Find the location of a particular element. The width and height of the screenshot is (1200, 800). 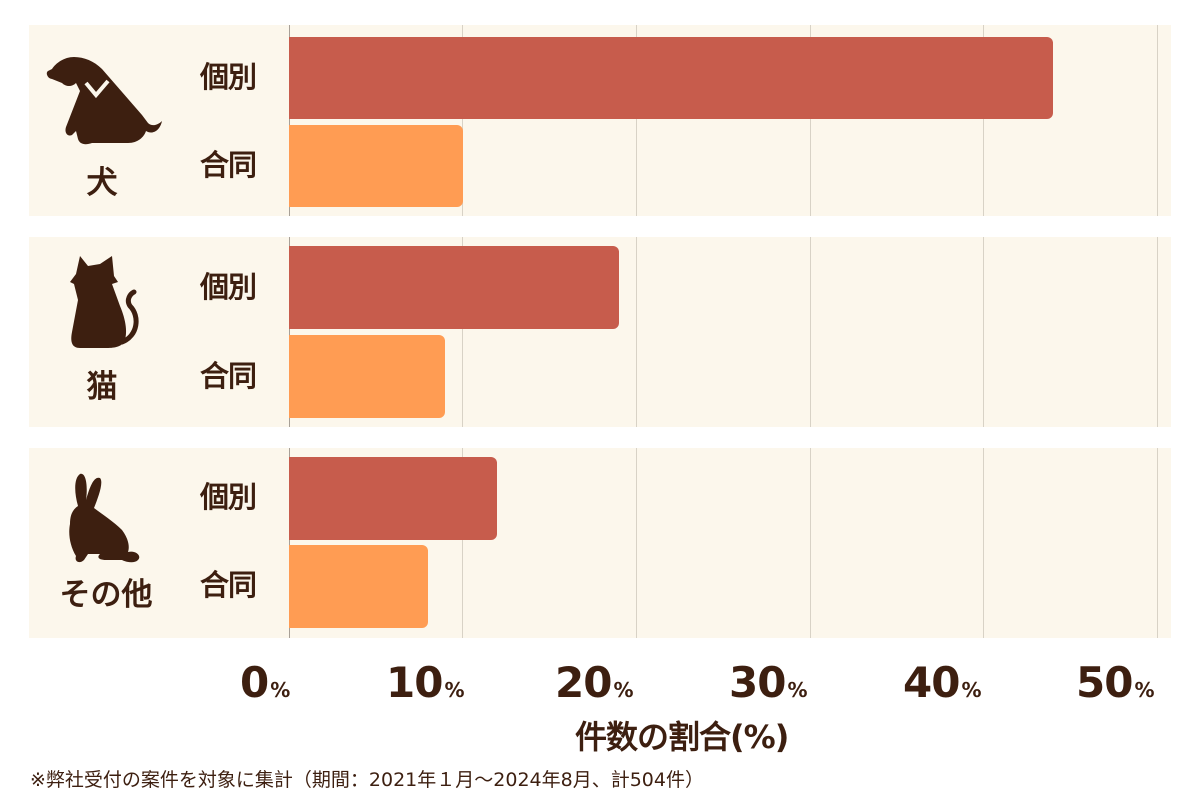

bar-cat-joint is located at coordinates (367, 376).